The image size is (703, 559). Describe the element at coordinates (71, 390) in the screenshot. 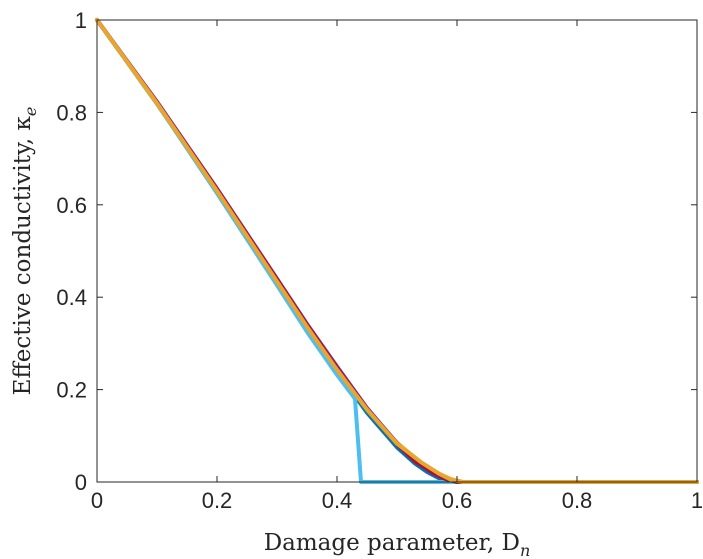

I see `y-tick-label: 0.2` at that location.